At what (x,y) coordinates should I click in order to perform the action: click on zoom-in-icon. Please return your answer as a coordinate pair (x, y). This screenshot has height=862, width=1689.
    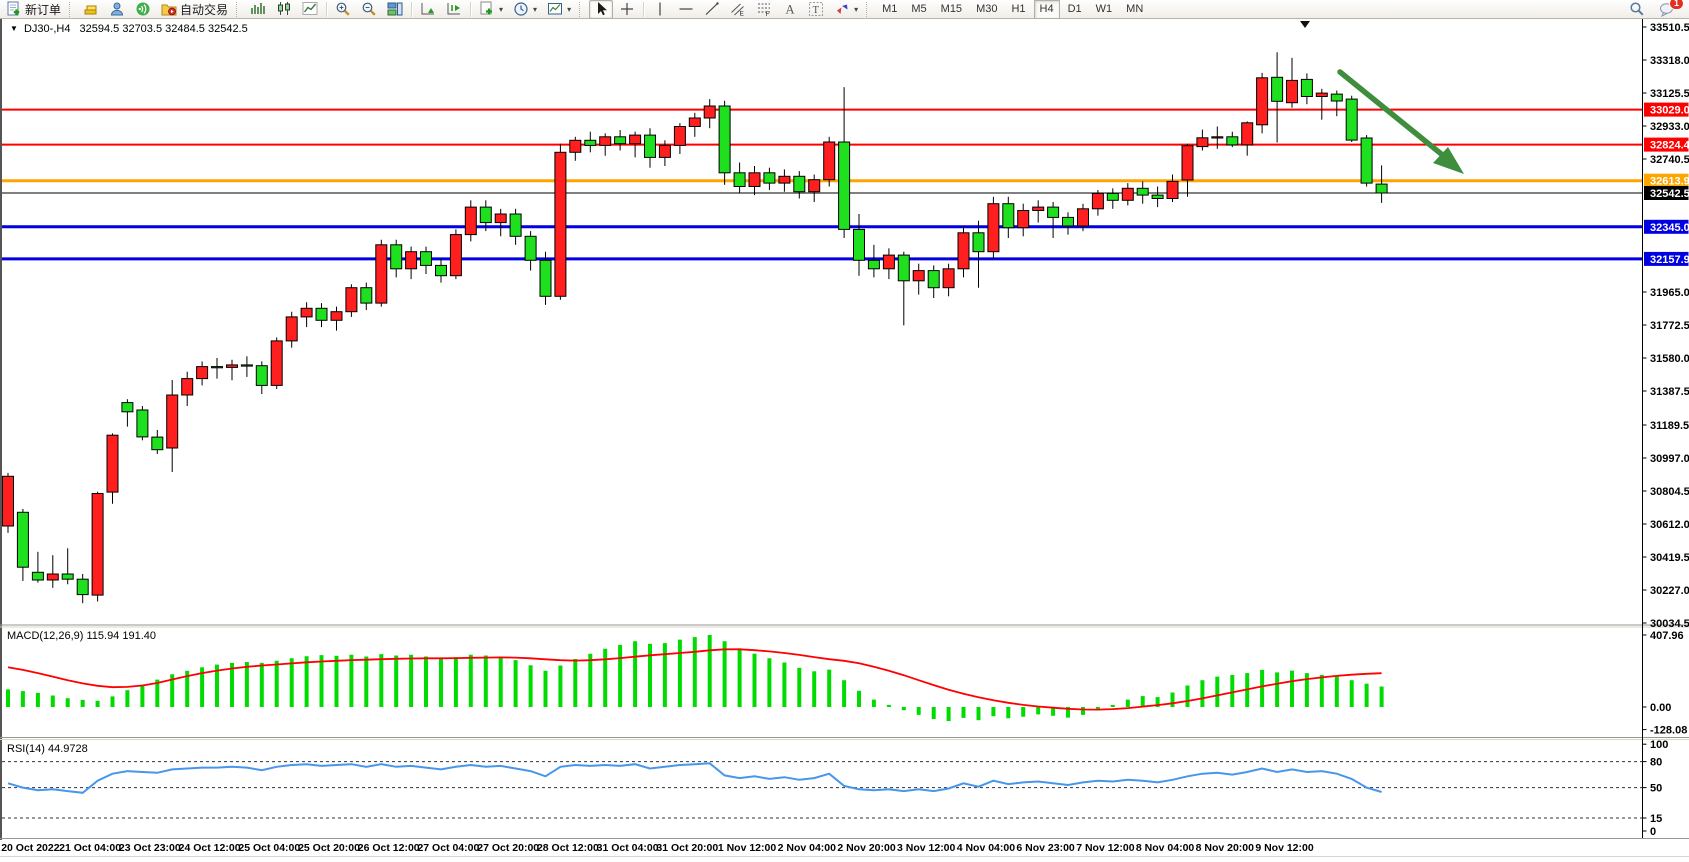
    Looking at the image, I should click on (343, 9).